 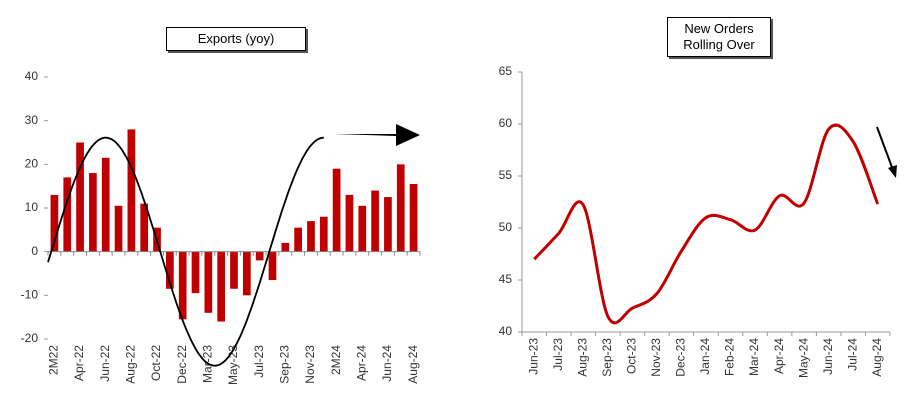 I want to click on x-tick-label: 2M24, so click(x=336, y=360).